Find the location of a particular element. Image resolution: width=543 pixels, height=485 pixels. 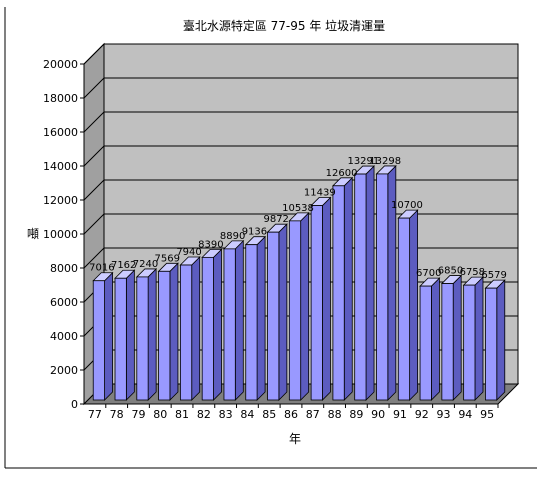

data-label: 10538 is located at coordinates (298, 208).